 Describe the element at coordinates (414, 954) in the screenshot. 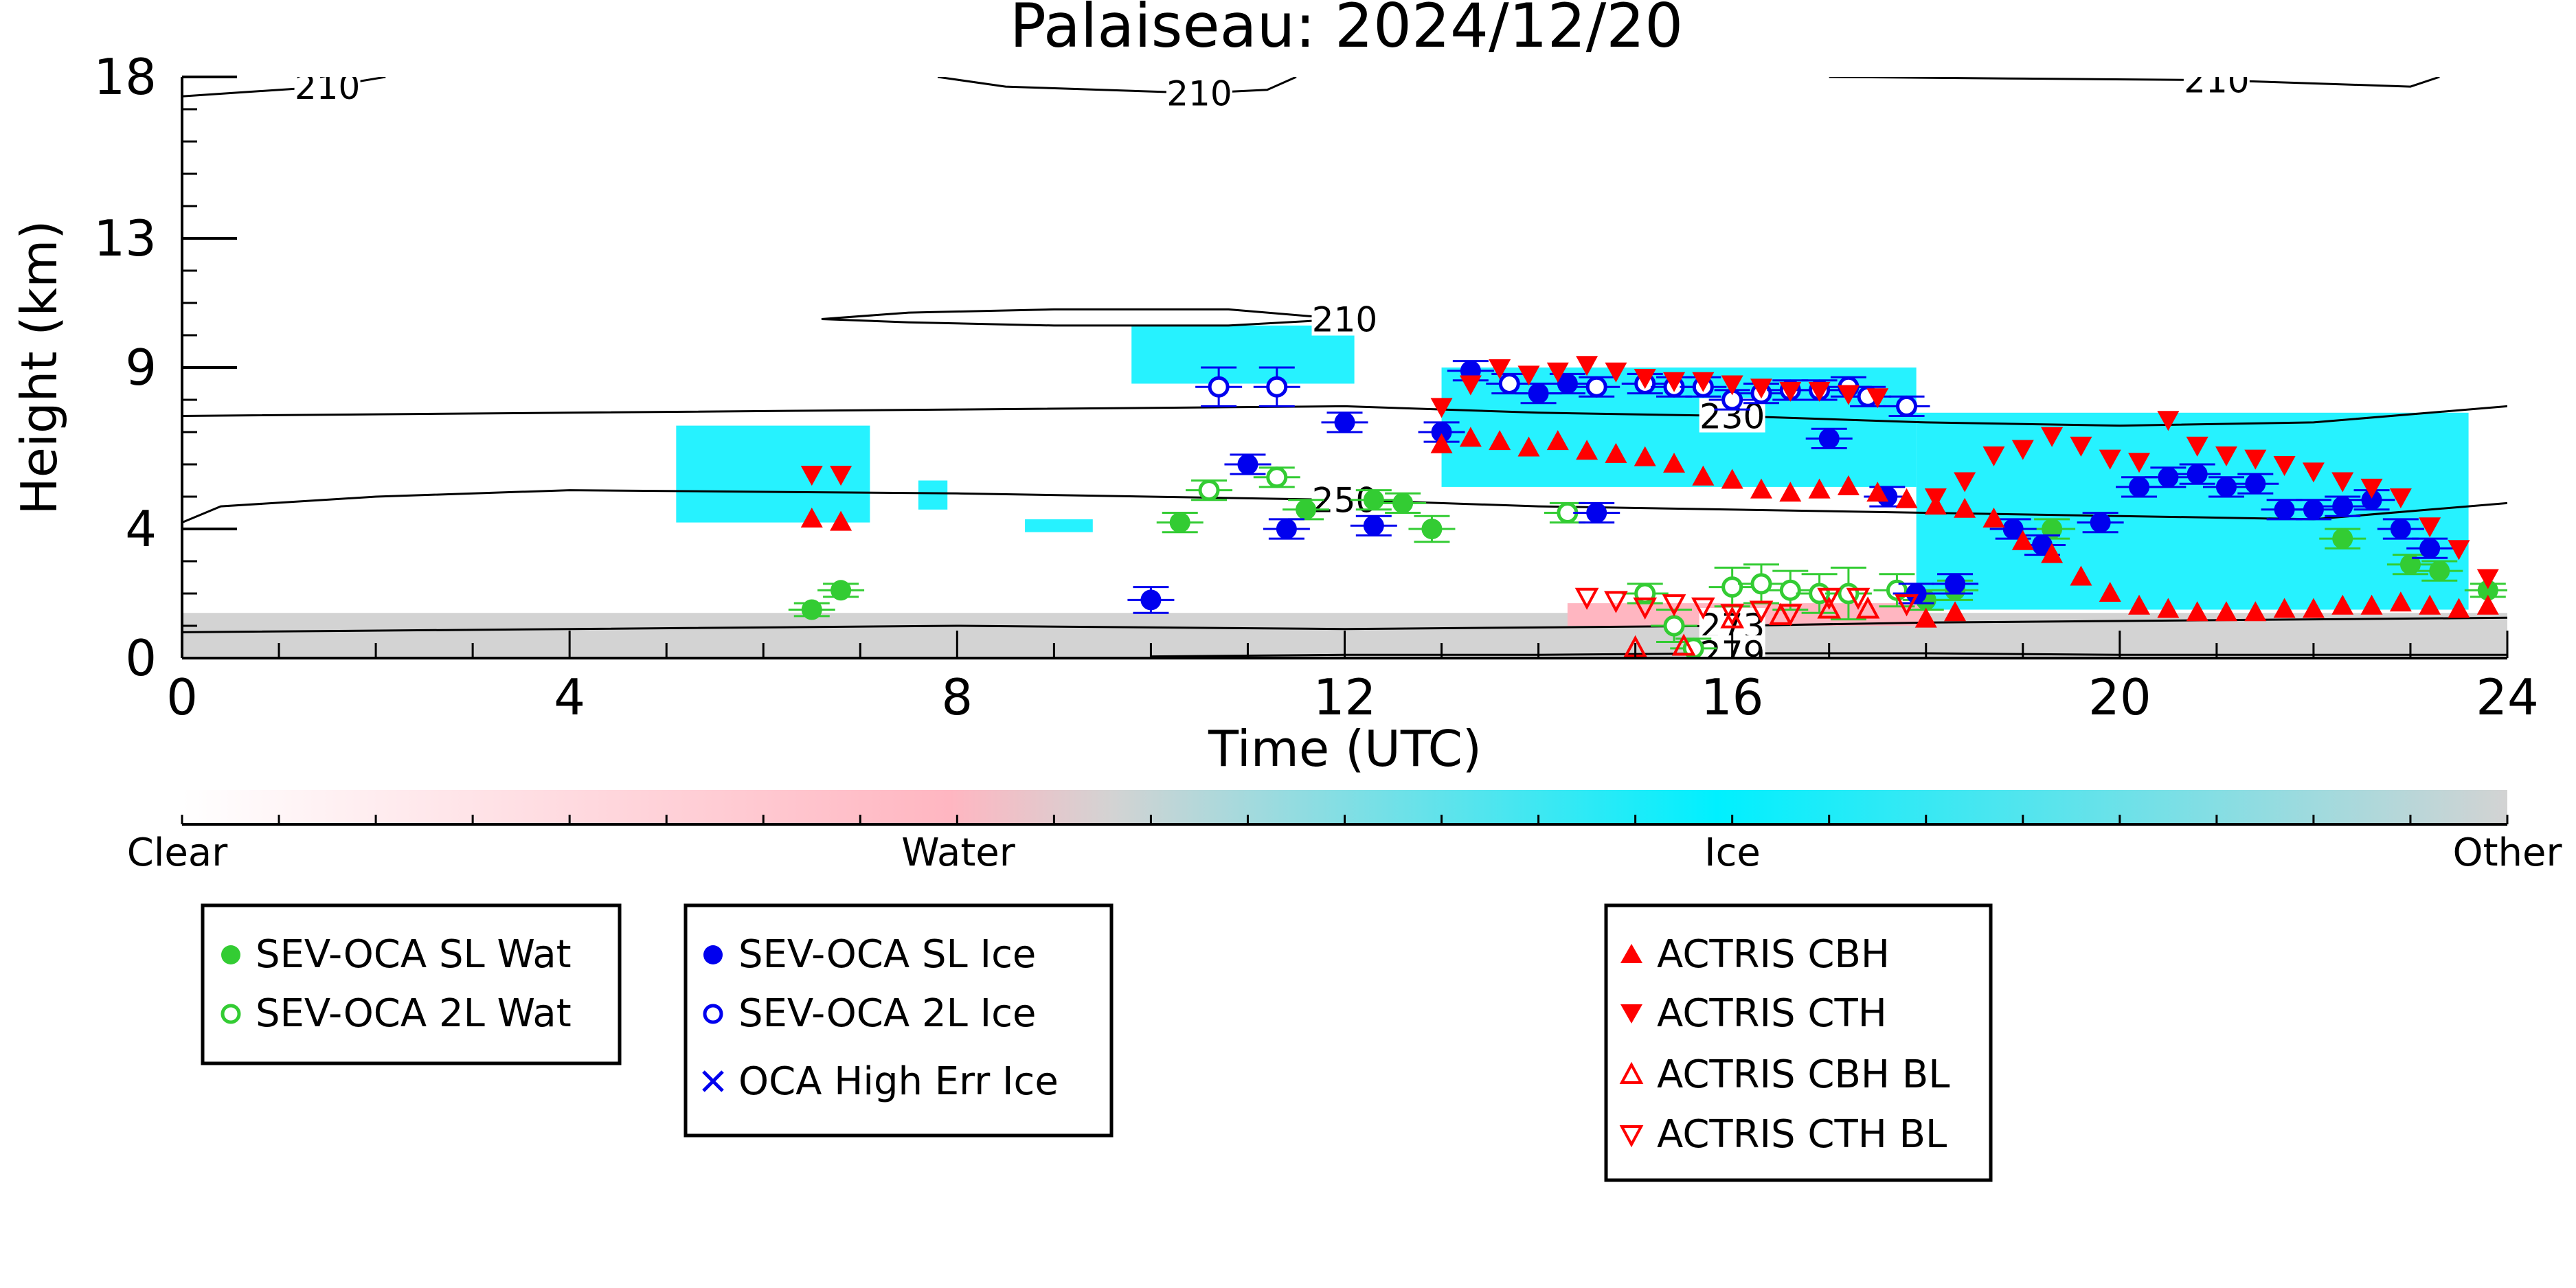

I see `legend-label-sl-wat: SEV-OCA SL Wat` at that location.